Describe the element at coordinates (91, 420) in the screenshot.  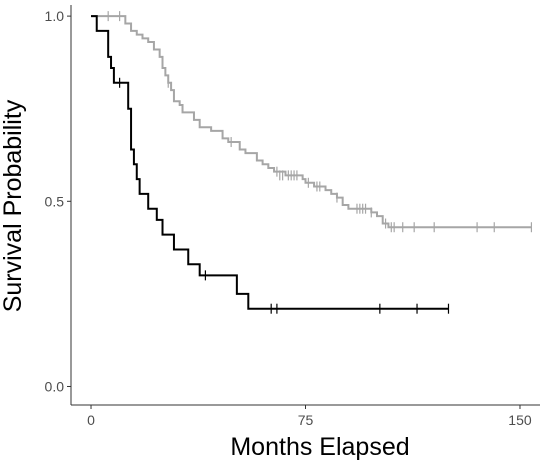
I see `x-tick-label: 0` at that location.